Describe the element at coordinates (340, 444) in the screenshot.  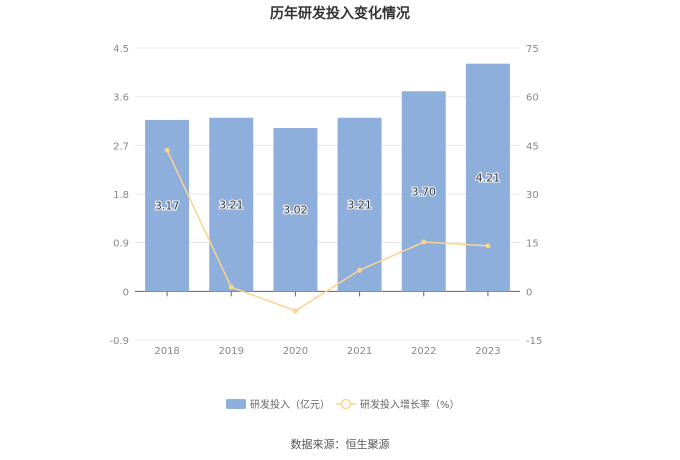
I see `data-source: 数据来源：恒生聚源` at that location.